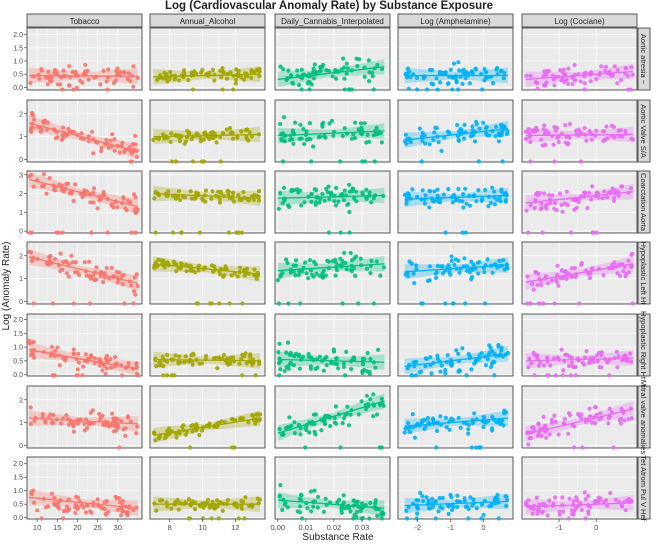 This screenshot has width=658, height=545. I want to click on y-tick-label: 2.0, so click(18, 320).